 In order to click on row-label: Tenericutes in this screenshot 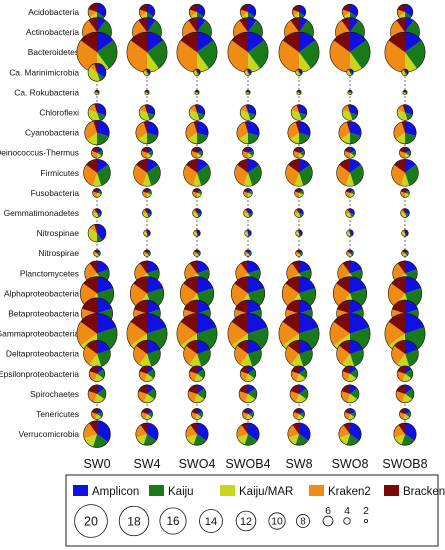, I will do `click(57, 414)`.